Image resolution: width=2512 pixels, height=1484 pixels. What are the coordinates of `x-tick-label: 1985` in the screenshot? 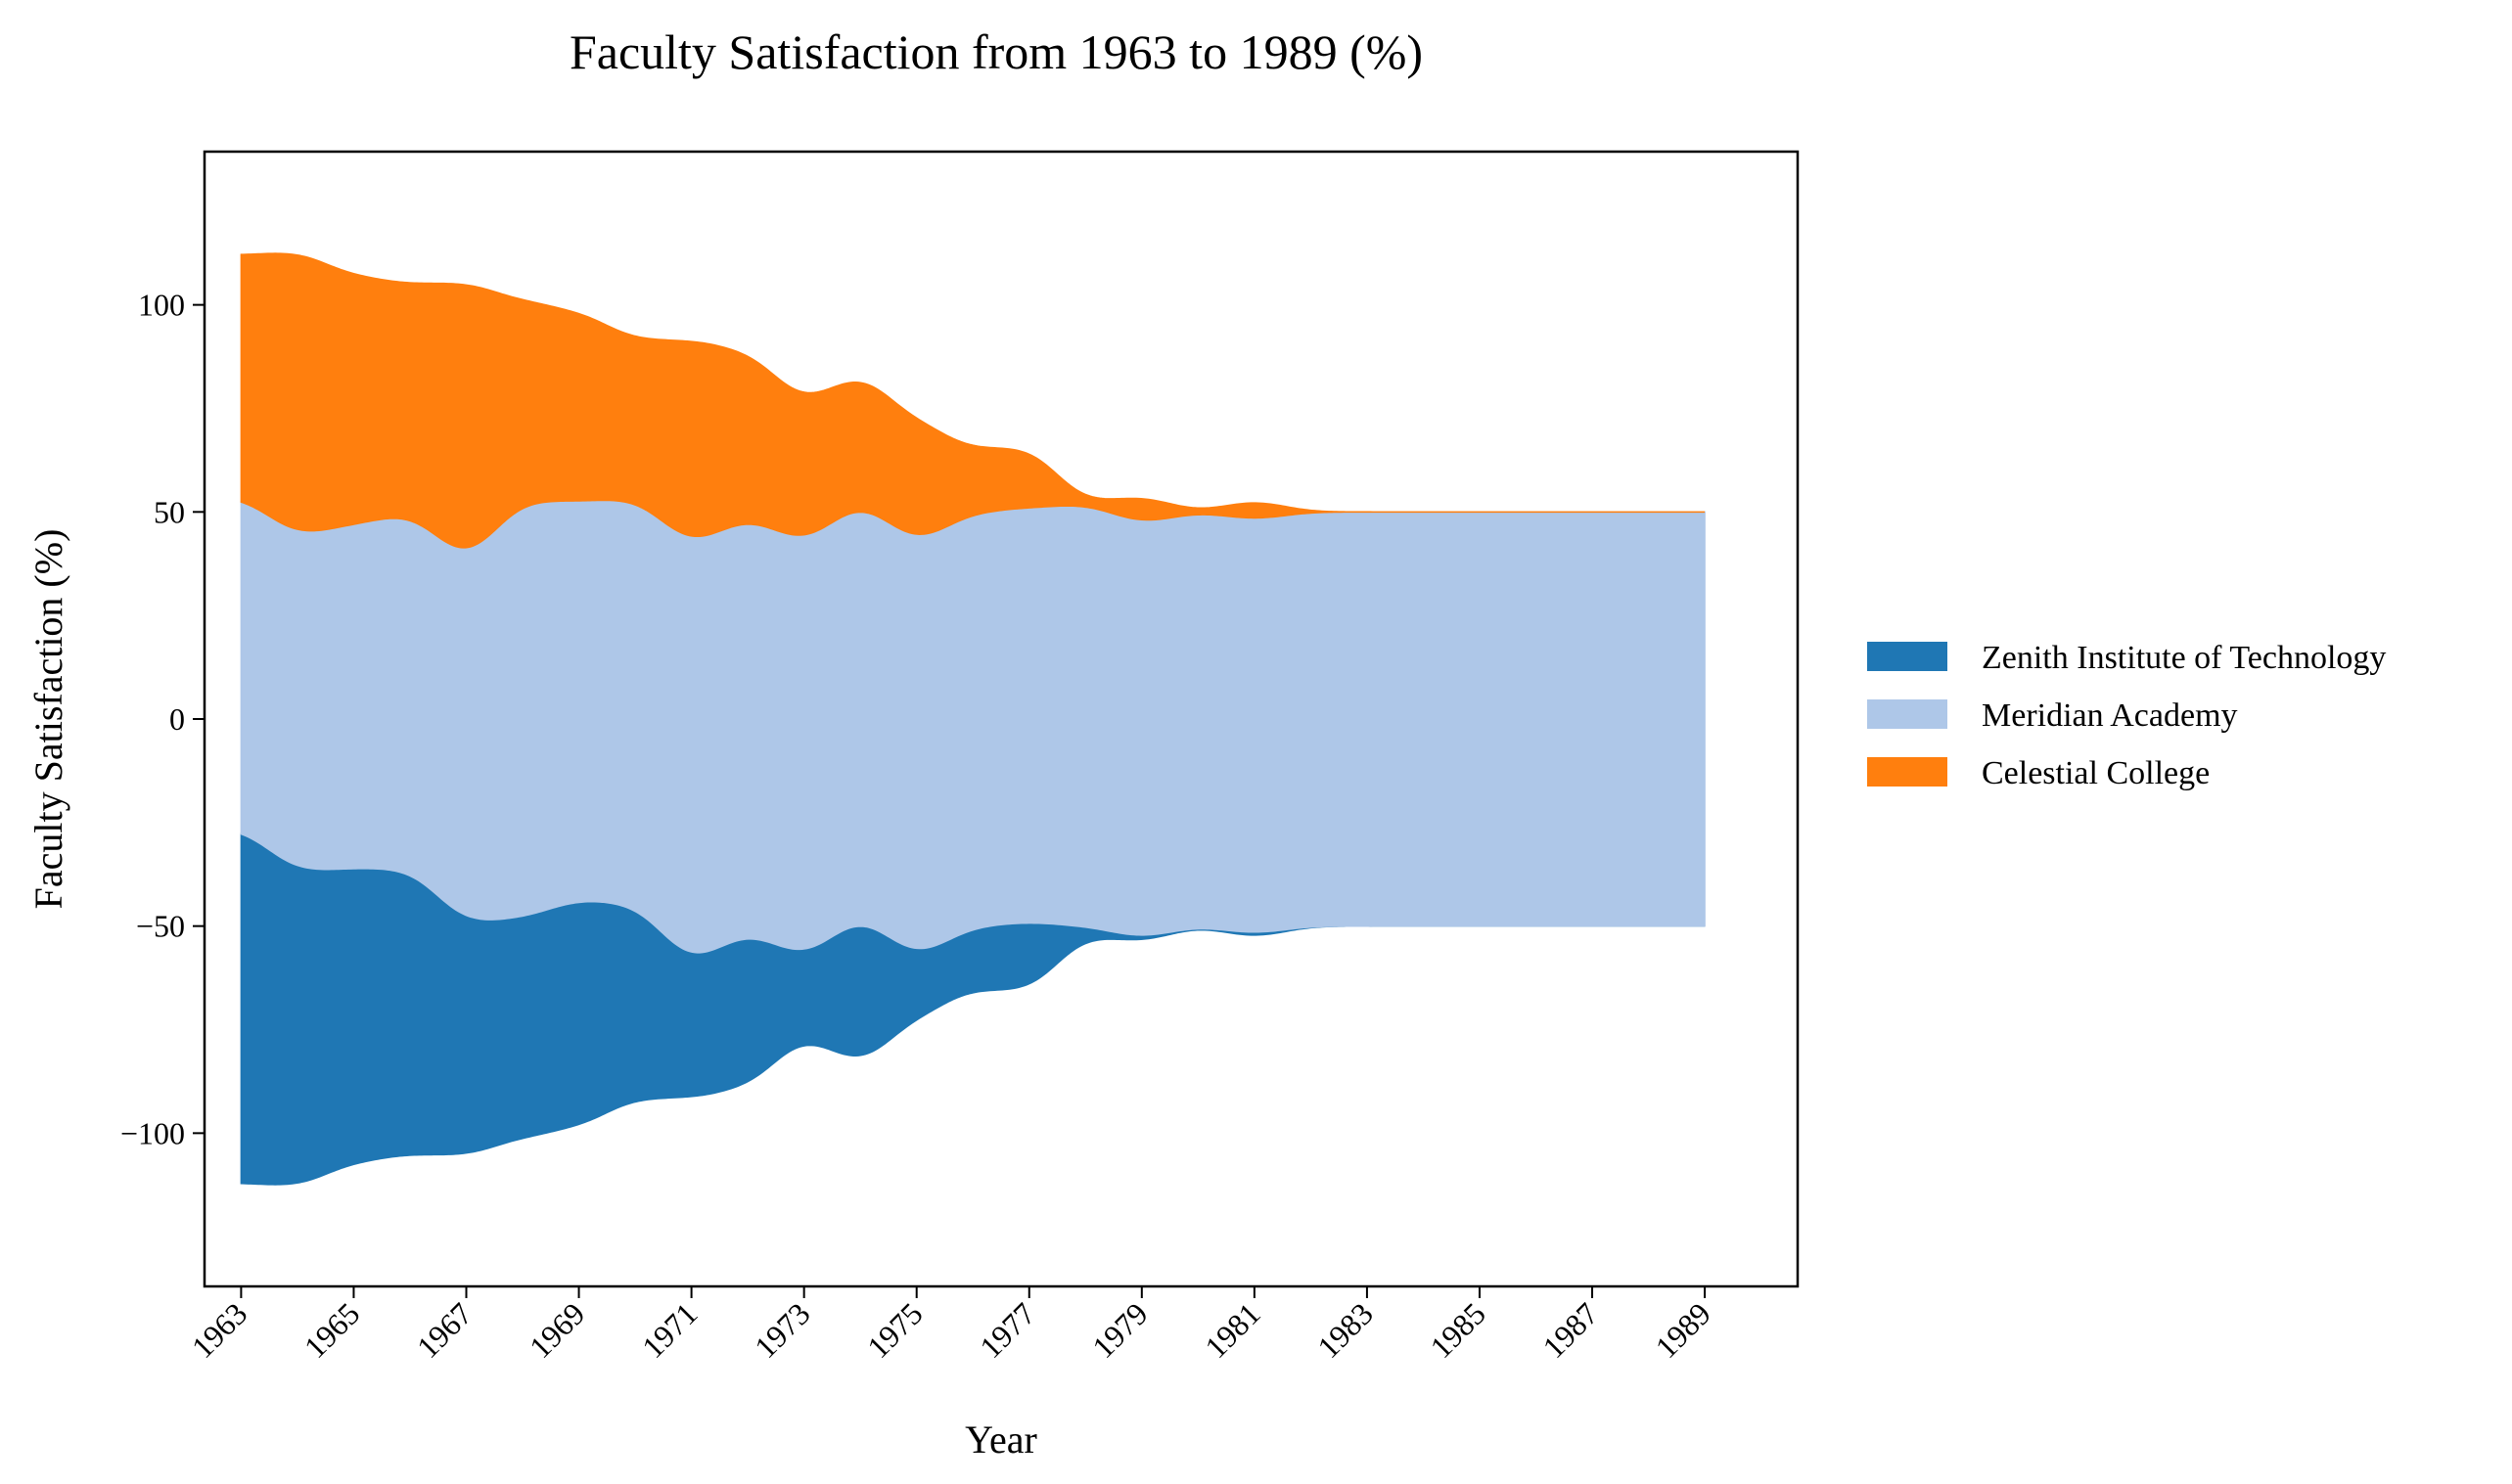 It's located at (1457, 1330).